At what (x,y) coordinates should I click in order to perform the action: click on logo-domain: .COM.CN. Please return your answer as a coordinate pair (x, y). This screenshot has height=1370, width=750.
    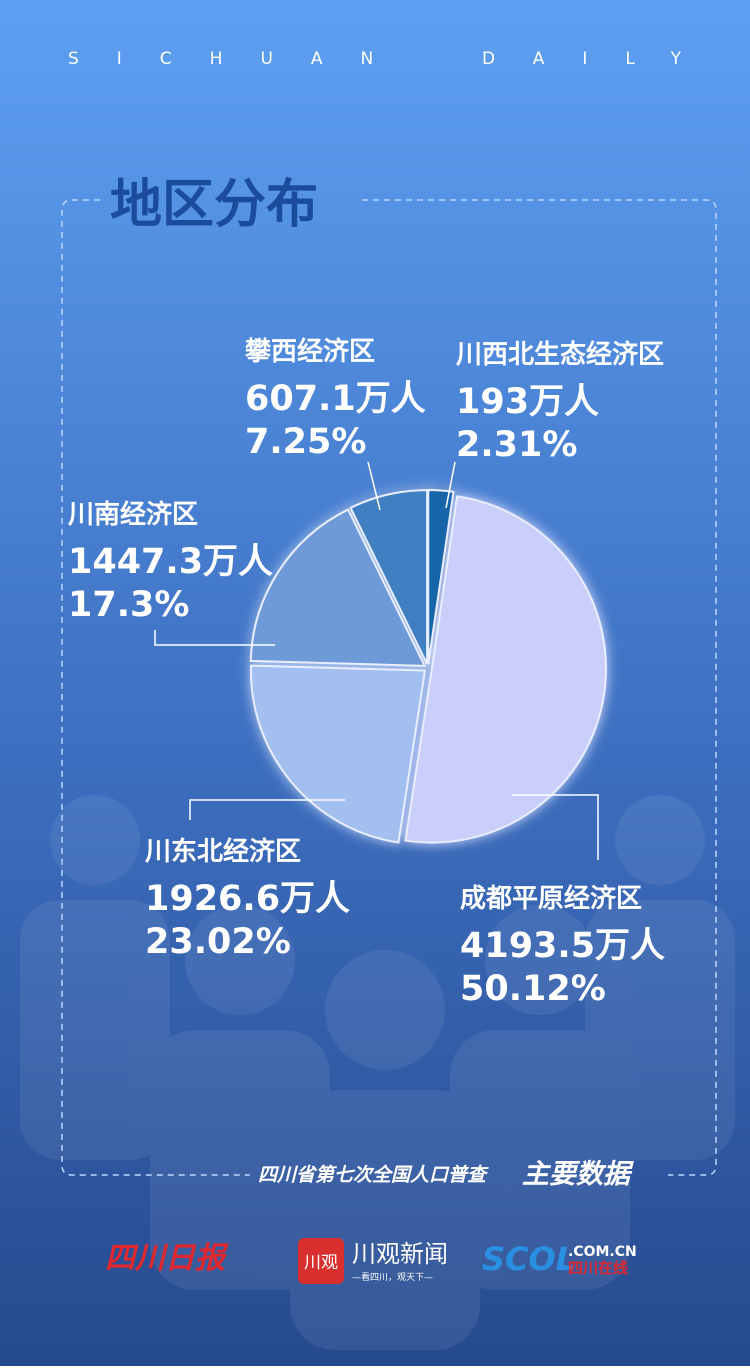
    Looking at the image, I should click on (602, 1252).